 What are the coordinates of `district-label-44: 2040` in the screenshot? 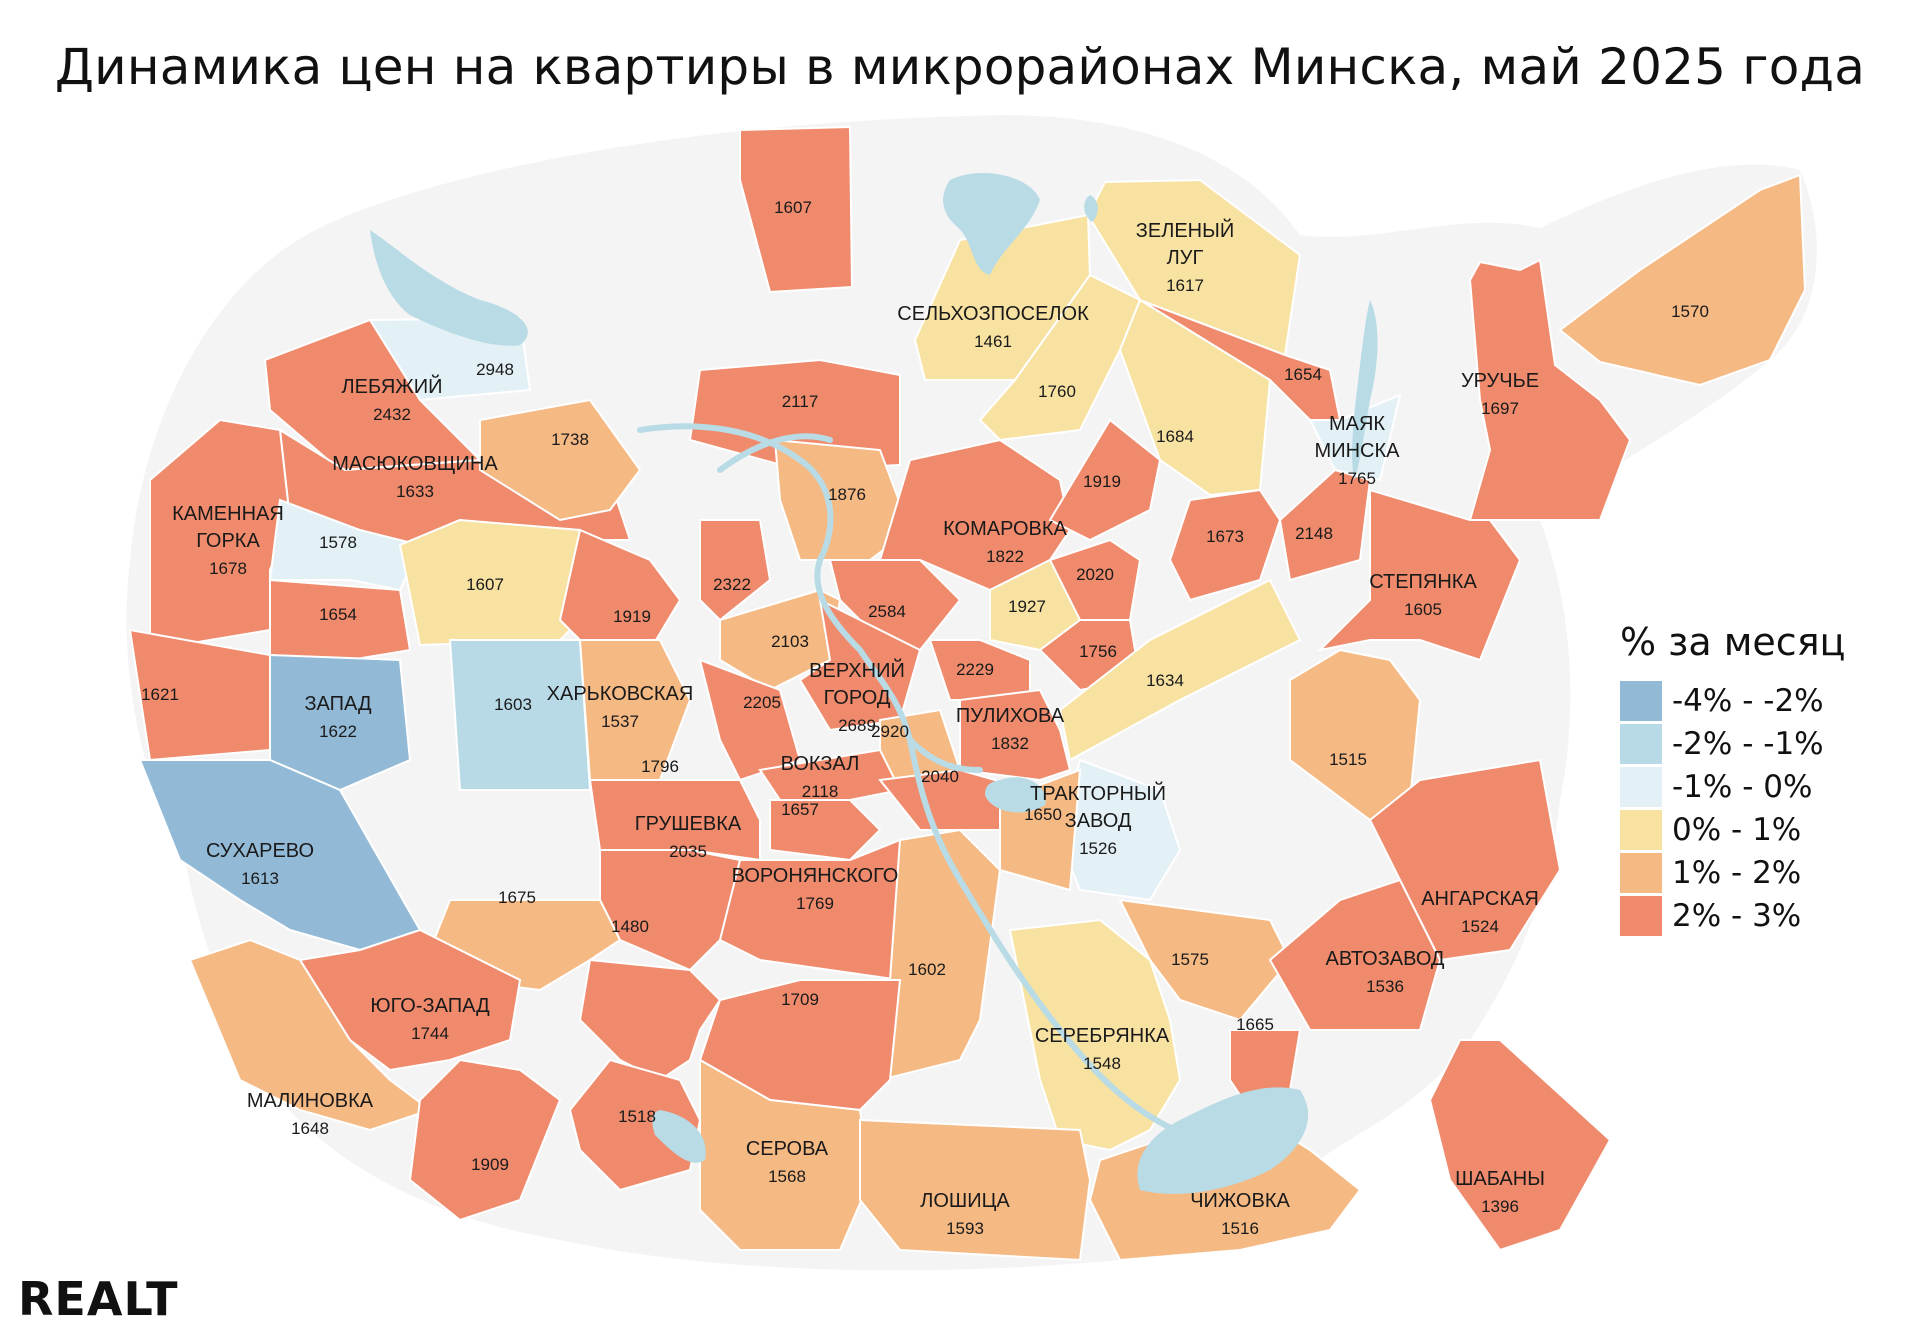 It's located at (940, 776).